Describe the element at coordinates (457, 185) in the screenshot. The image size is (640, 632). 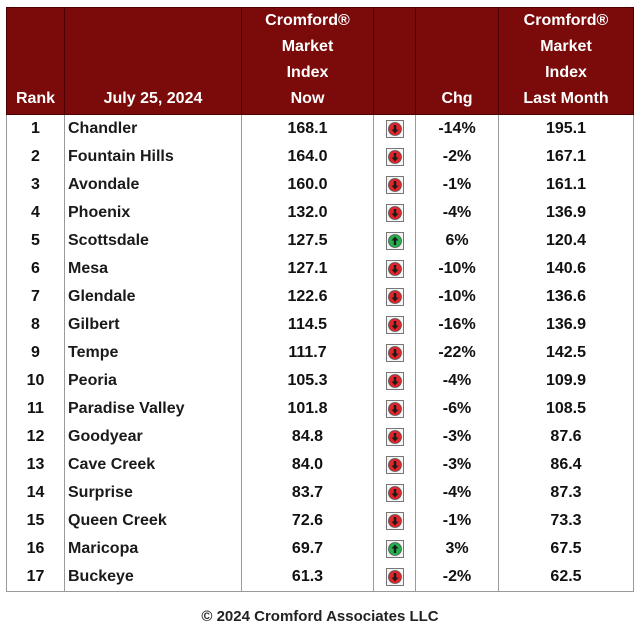
I see `change-cell: -1%` at that location.